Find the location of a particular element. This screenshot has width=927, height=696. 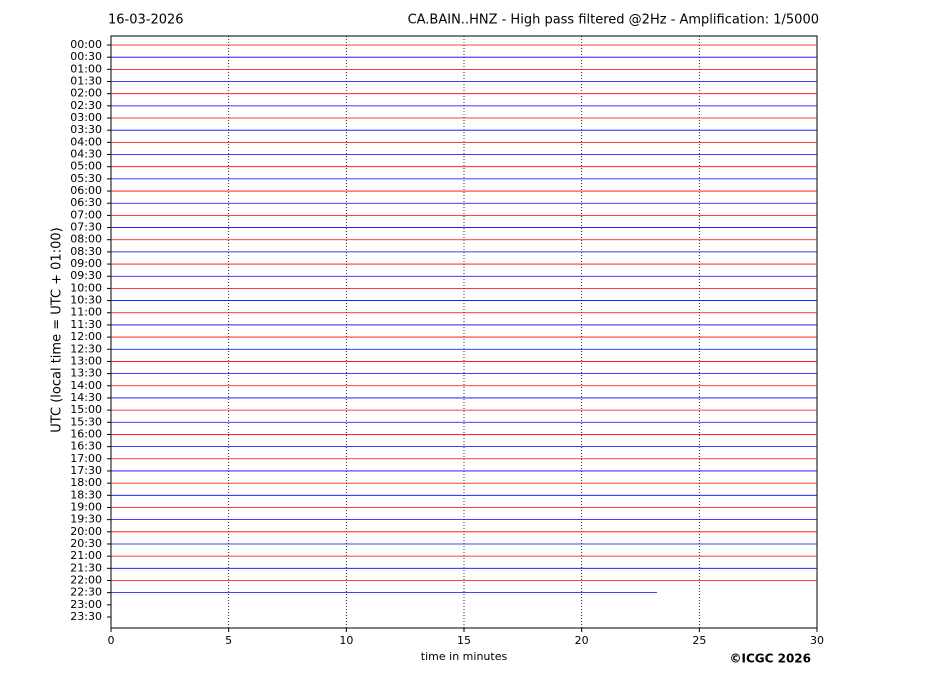

y-tick-label: 20:30 is located at coordinates (86, 543).